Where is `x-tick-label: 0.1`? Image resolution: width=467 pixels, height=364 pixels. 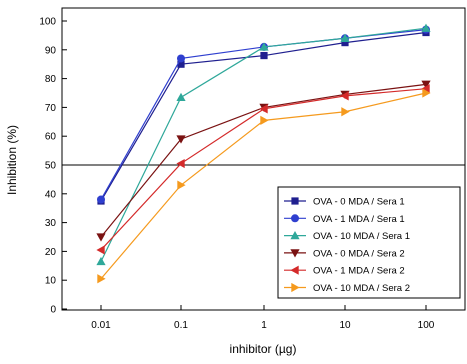 x-tick-label: 0.1 is located at coordinates (181, 325).